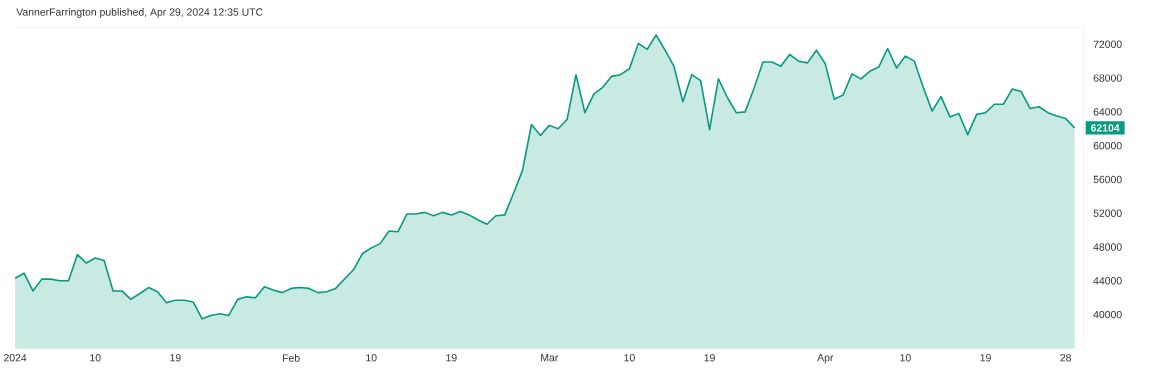  What do you see at coordinates (1066, 358) in the screenshot?
I see `x-tick-label: 28` at bounding box center [1066, 358].